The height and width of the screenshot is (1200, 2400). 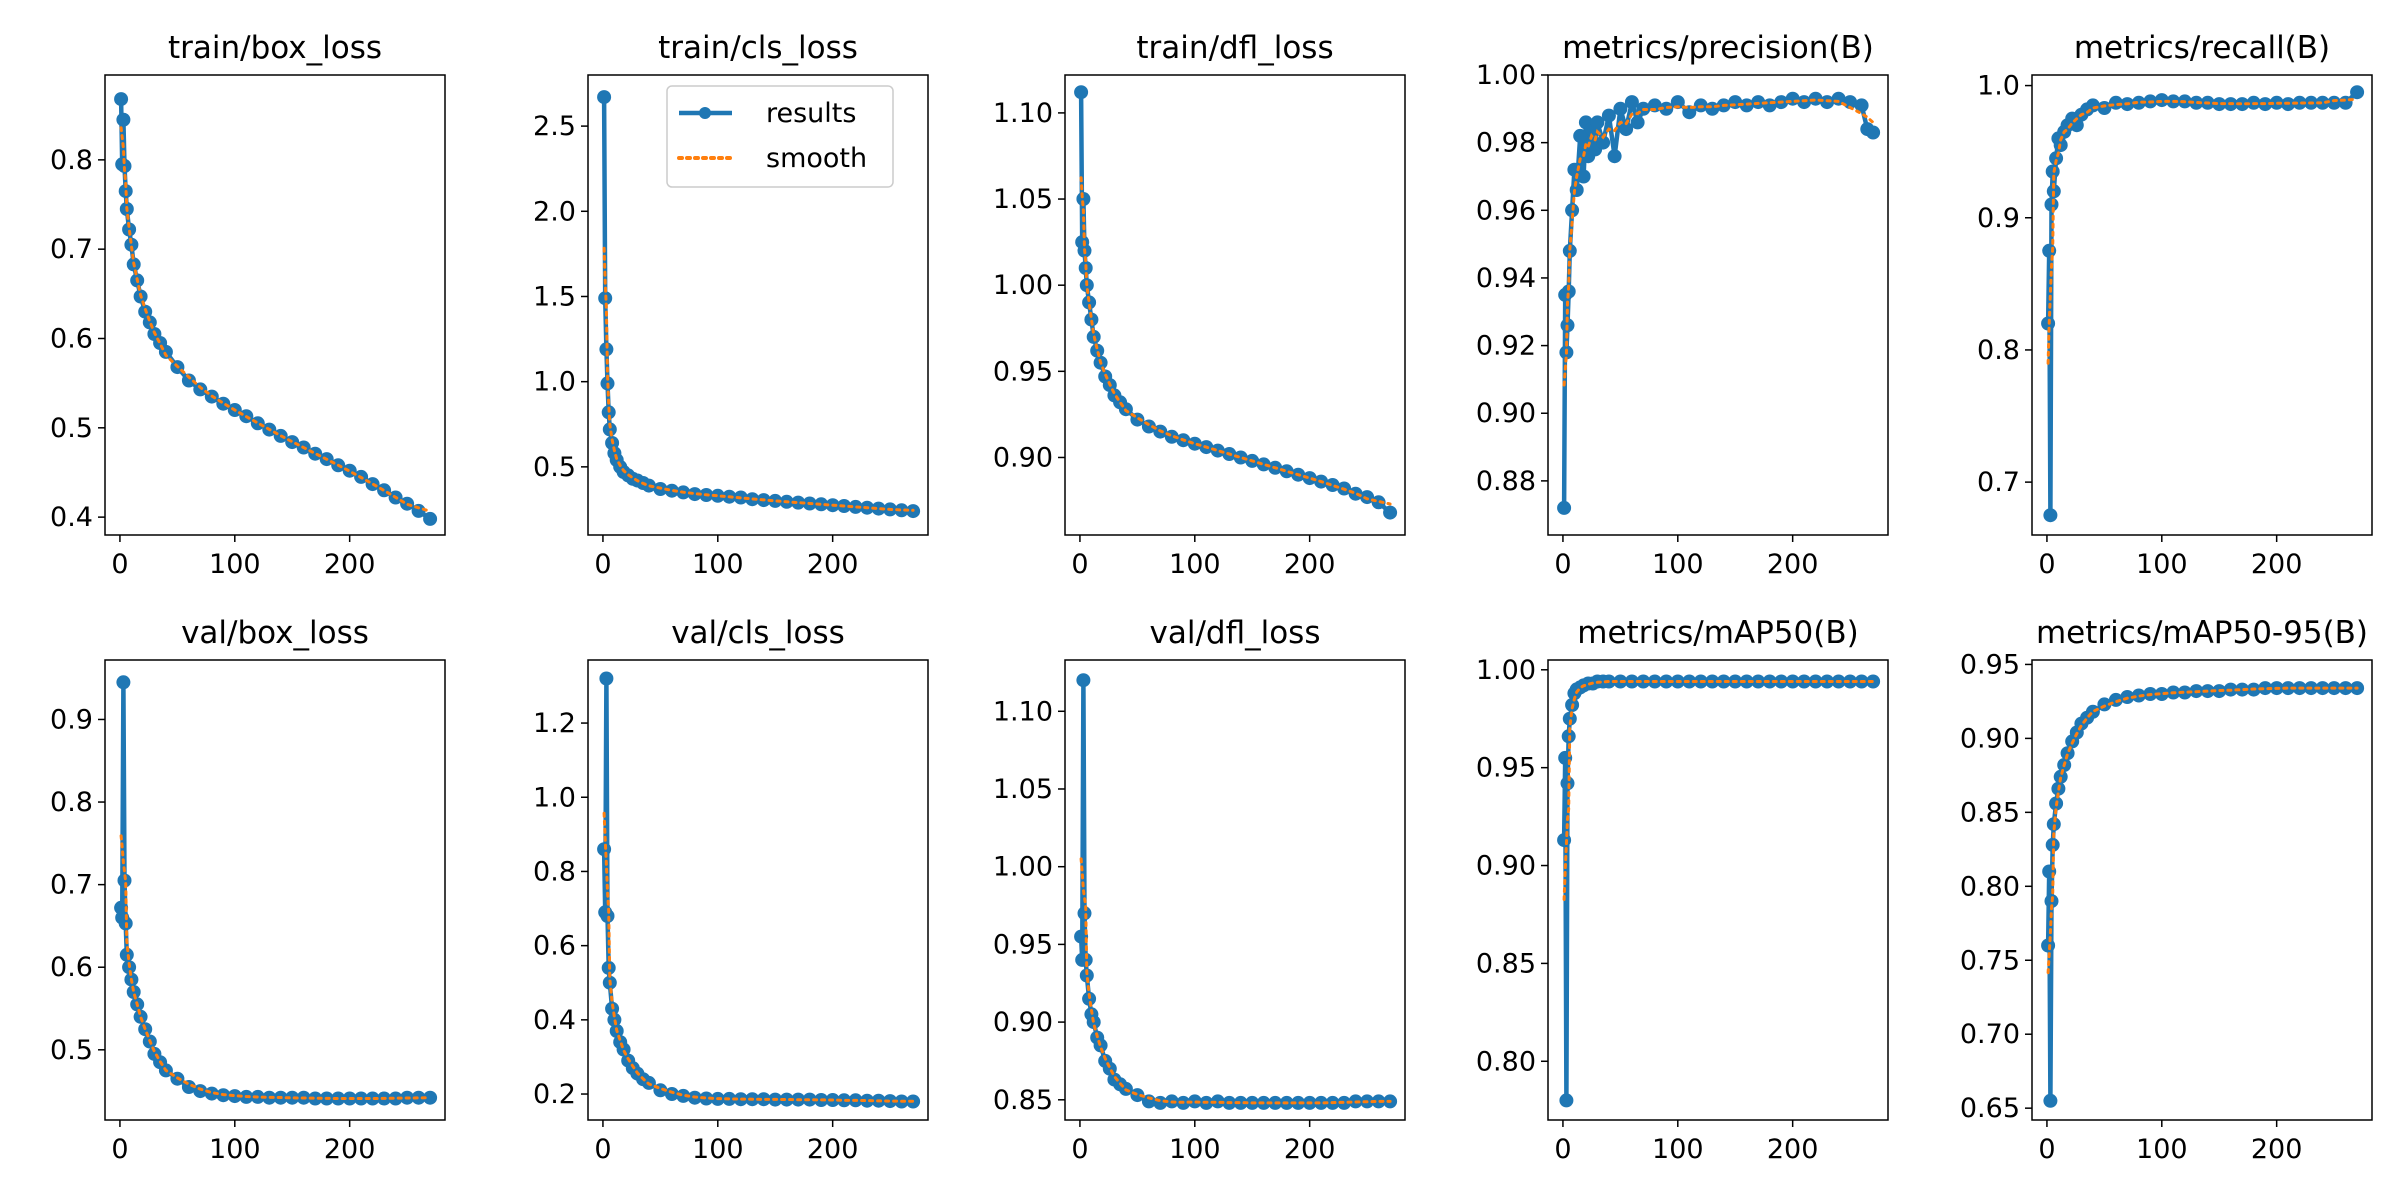 What do you see at coordinates (1990, 960) in the screenshot?
I see `y-tick-label: 0.75` at bounding box center [1990, 960].